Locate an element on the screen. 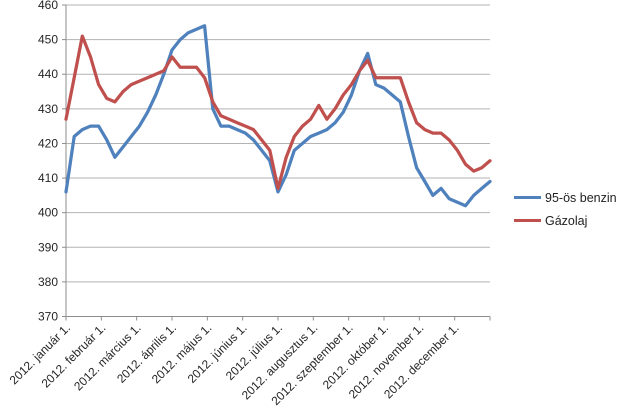 The image size is (624, 416). legend-label-gazolaj: Gázolaj is located at coordinates (566, 220).